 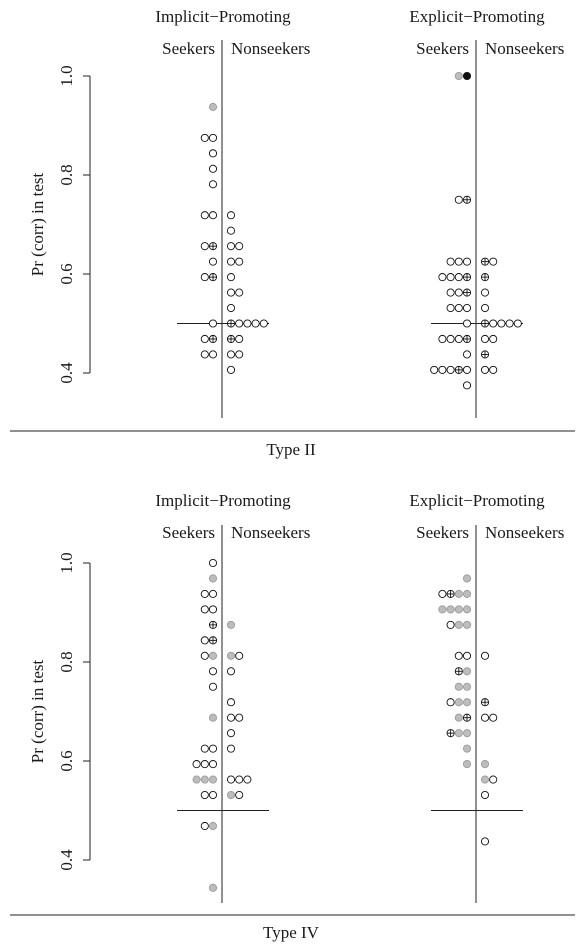 I want to click on panel-label: Type II, so click(x=291, y=449).